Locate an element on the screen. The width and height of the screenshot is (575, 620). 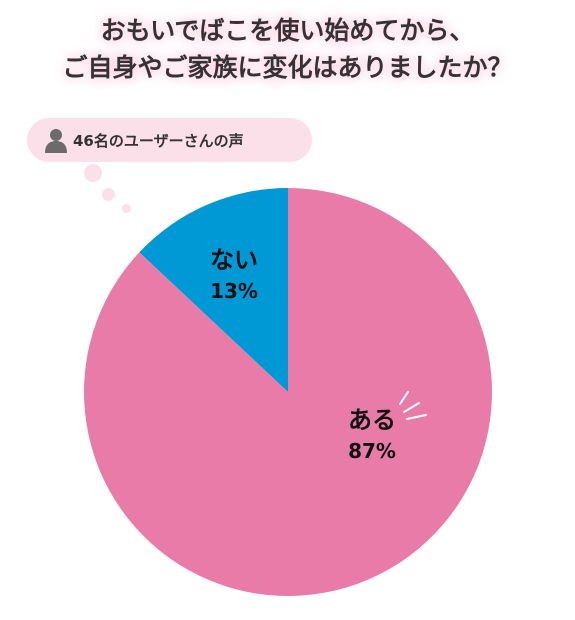
emphasis-marks is located at coordinates (413, 405).